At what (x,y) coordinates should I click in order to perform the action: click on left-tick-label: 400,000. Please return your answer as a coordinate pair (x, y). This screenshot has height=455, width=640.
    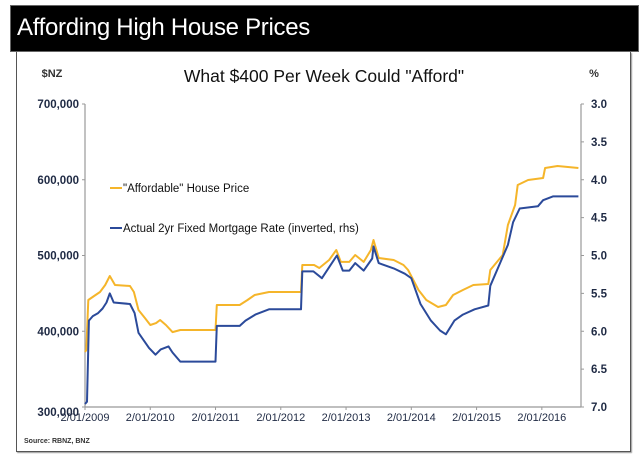
    Looking at the image, I should click on (58, 332).